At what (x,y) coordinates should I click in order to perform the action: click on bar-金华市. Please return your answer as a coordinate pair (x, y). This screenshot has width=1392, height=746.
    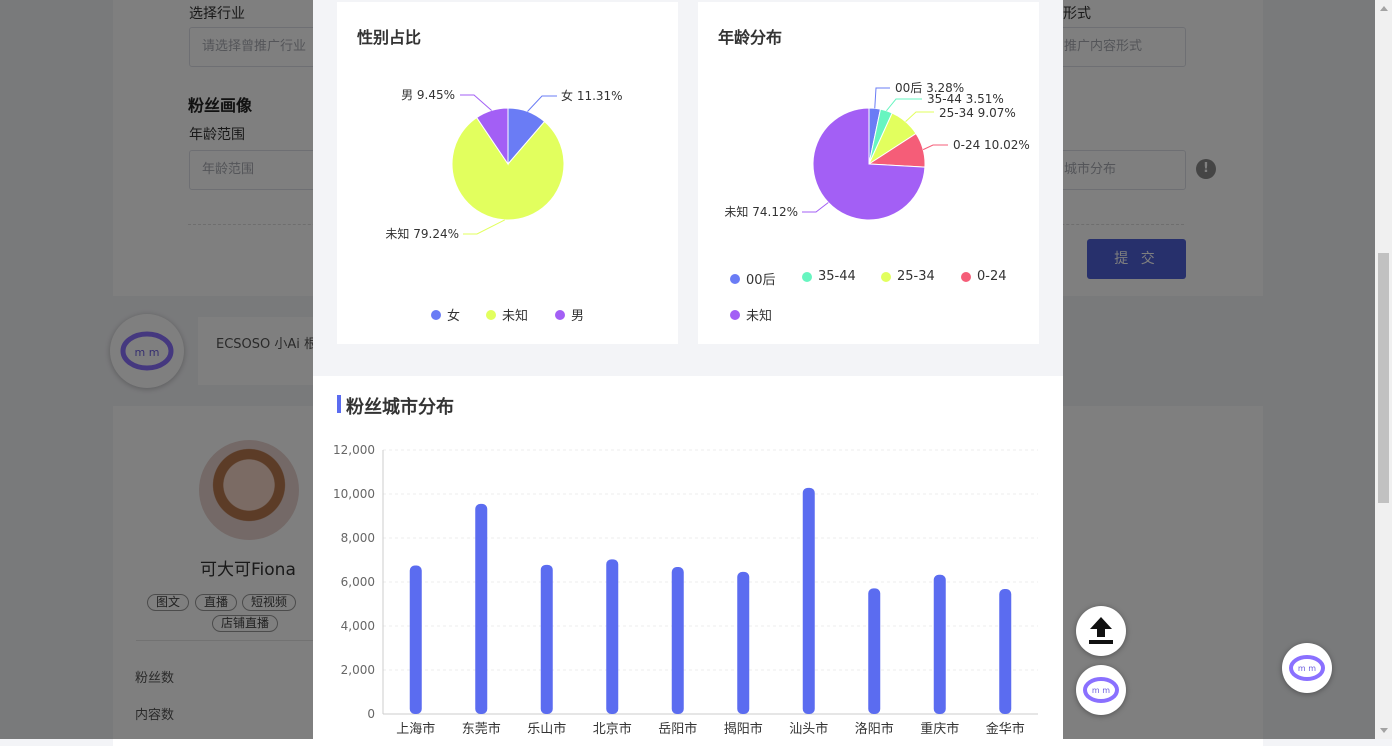
    Looking at the image, I should click on (1005, 651).